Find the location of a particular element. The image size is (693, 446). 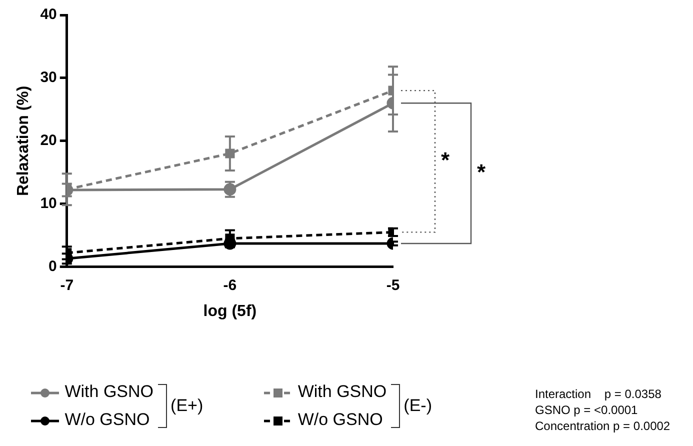

y-tick-label: 10 is located at coordinates (48, 203).